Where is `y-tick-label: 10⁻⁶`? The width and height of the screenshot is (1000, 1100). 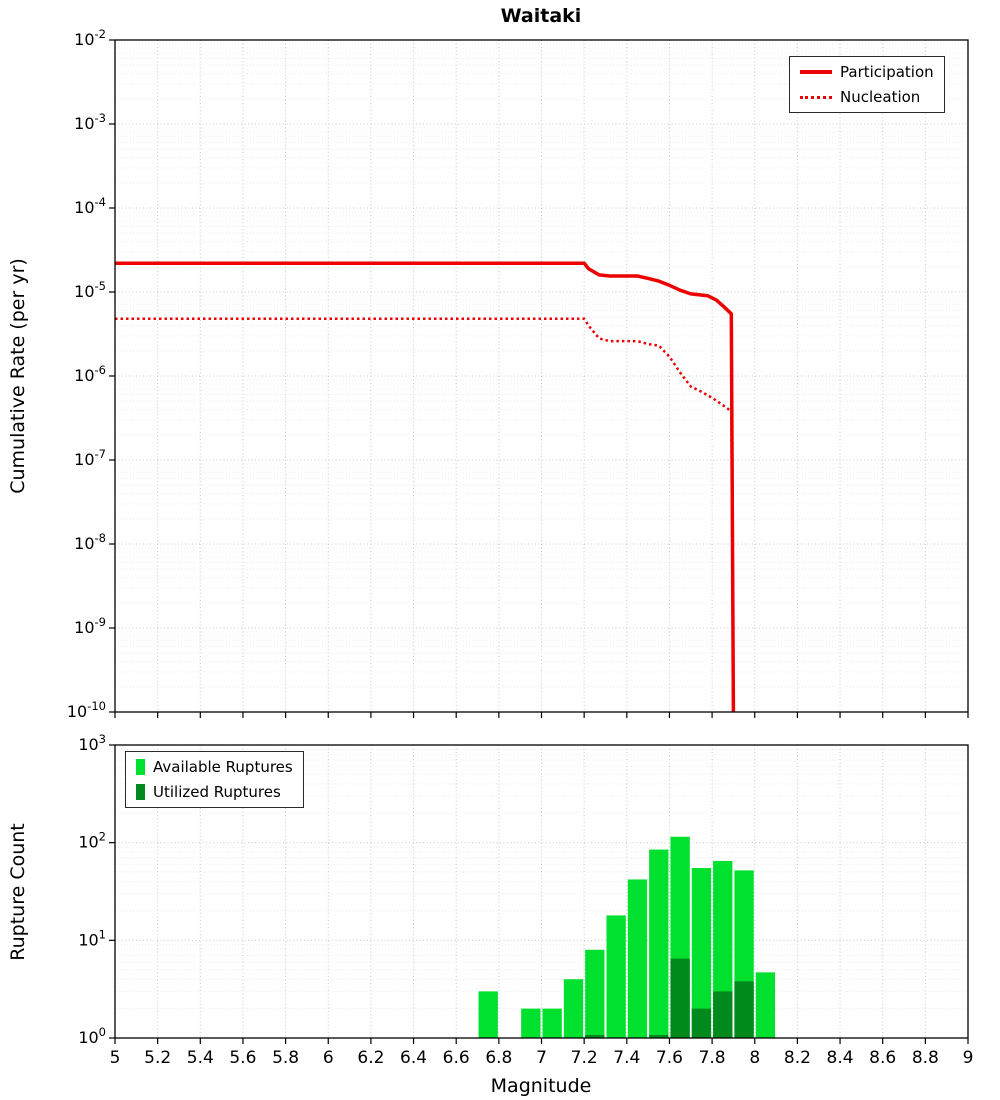
y-tick-label: 10⁻⁶ is located at coordinates (90, 374).